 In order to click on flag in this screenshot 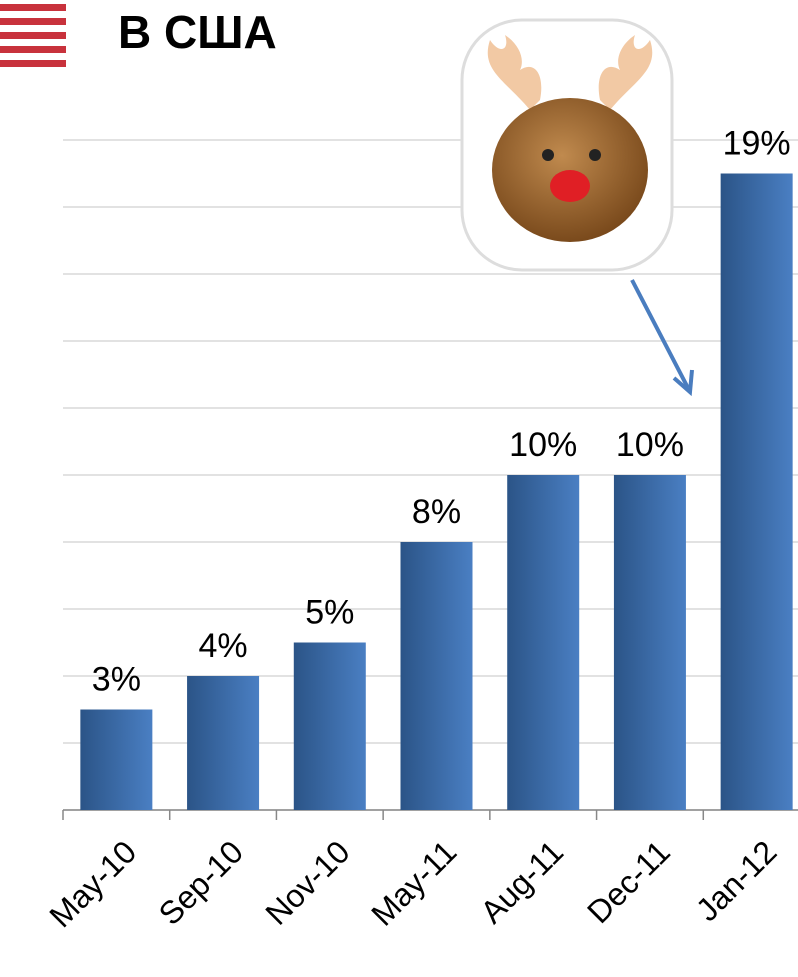, I will do `click(34, 35)`.